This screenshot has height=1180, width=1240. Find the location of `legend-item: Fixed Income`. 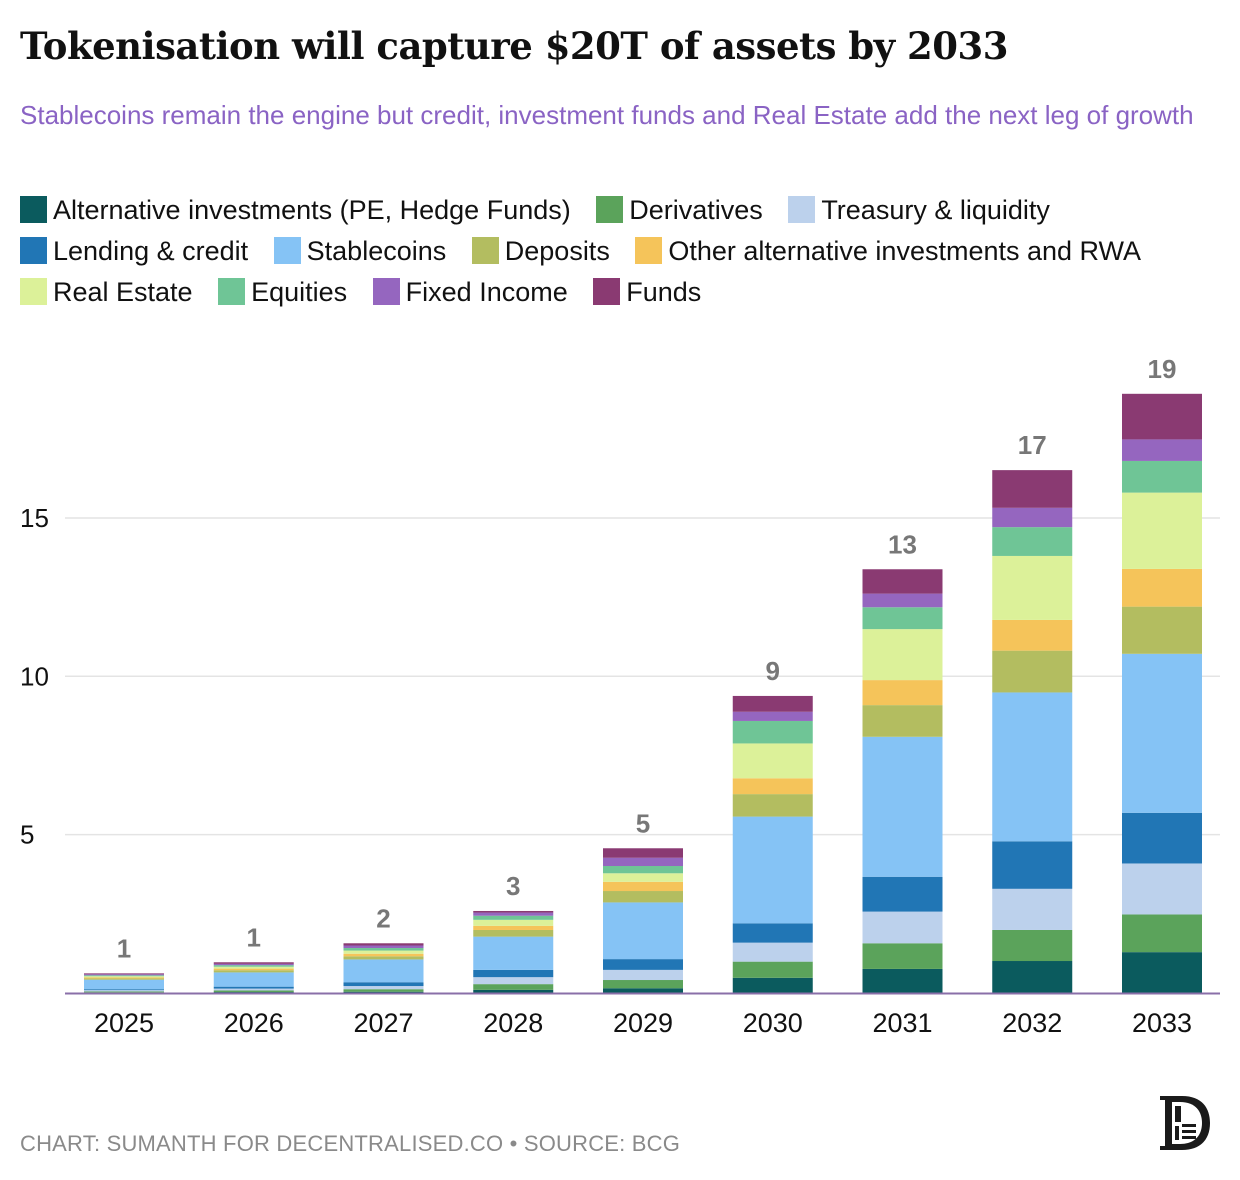

legend-item: Fixed Income is located at coordinates (470, 292).